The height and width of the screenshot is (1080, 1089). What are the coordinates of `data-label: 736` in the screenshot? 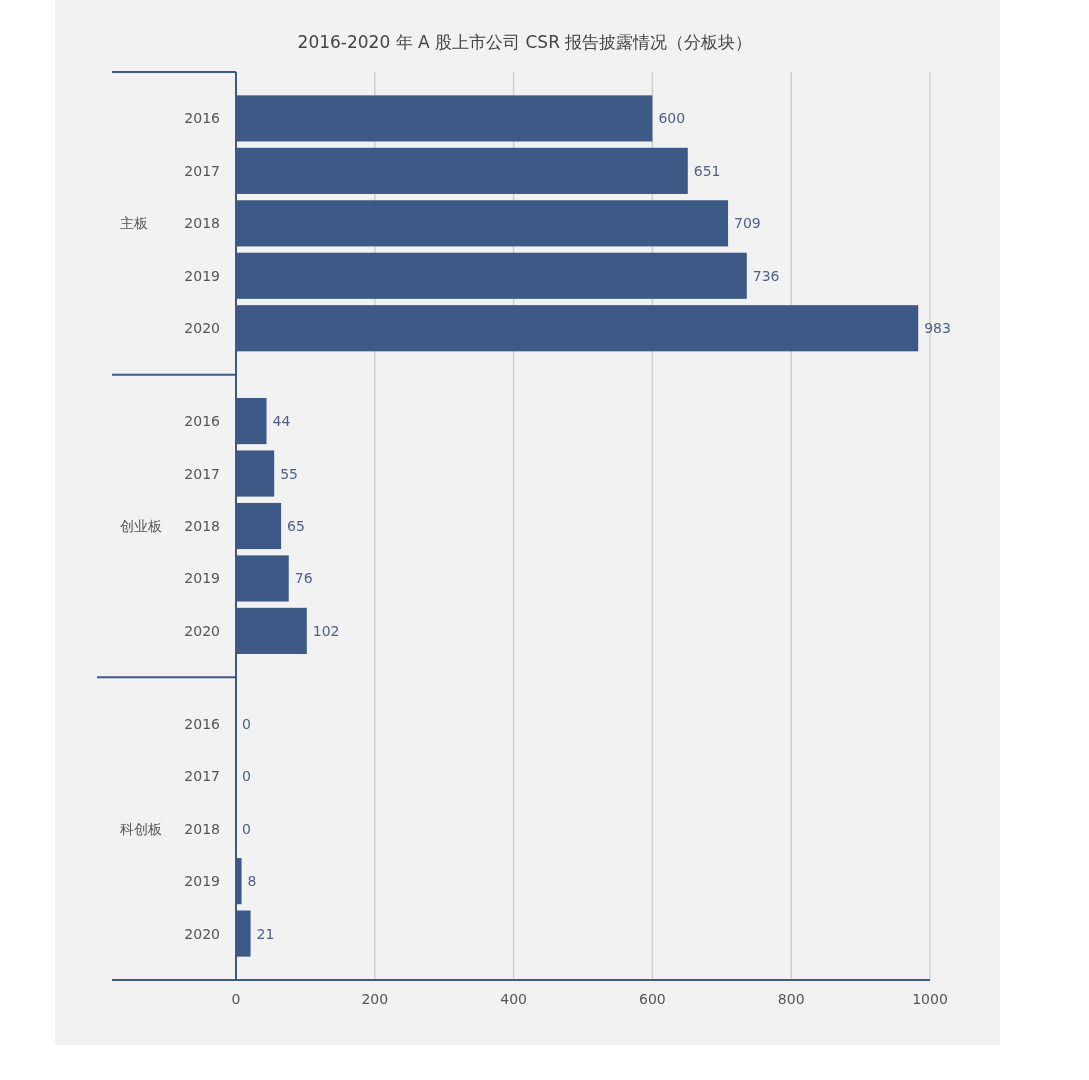 It's located at (766, 275).